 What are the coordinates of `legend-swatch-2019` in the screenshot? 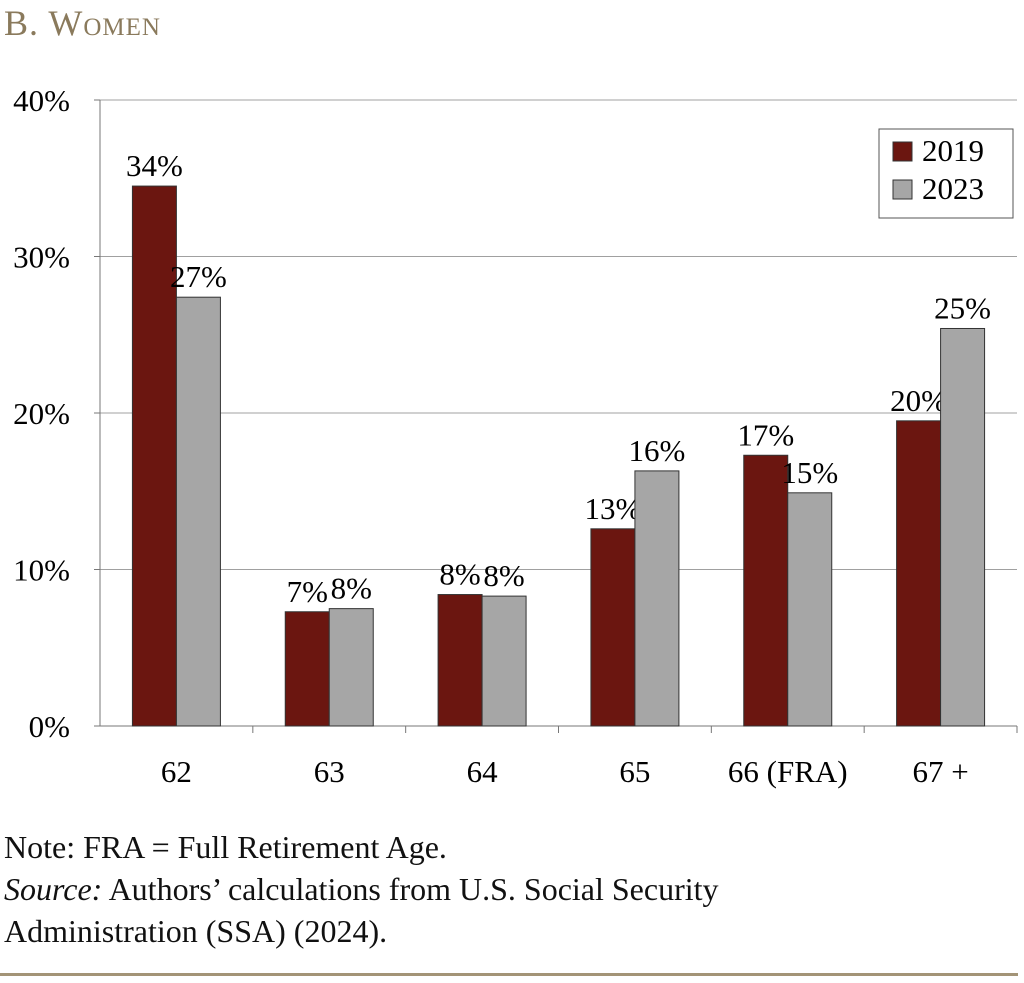 It's located at (902, 151).